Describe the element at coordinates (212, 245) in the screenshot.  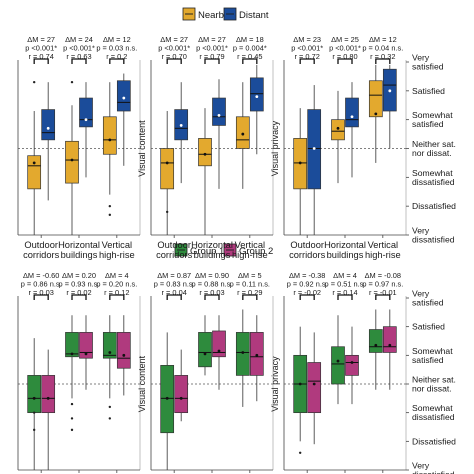
I see `x-tick-label: Horizontal` at that location.